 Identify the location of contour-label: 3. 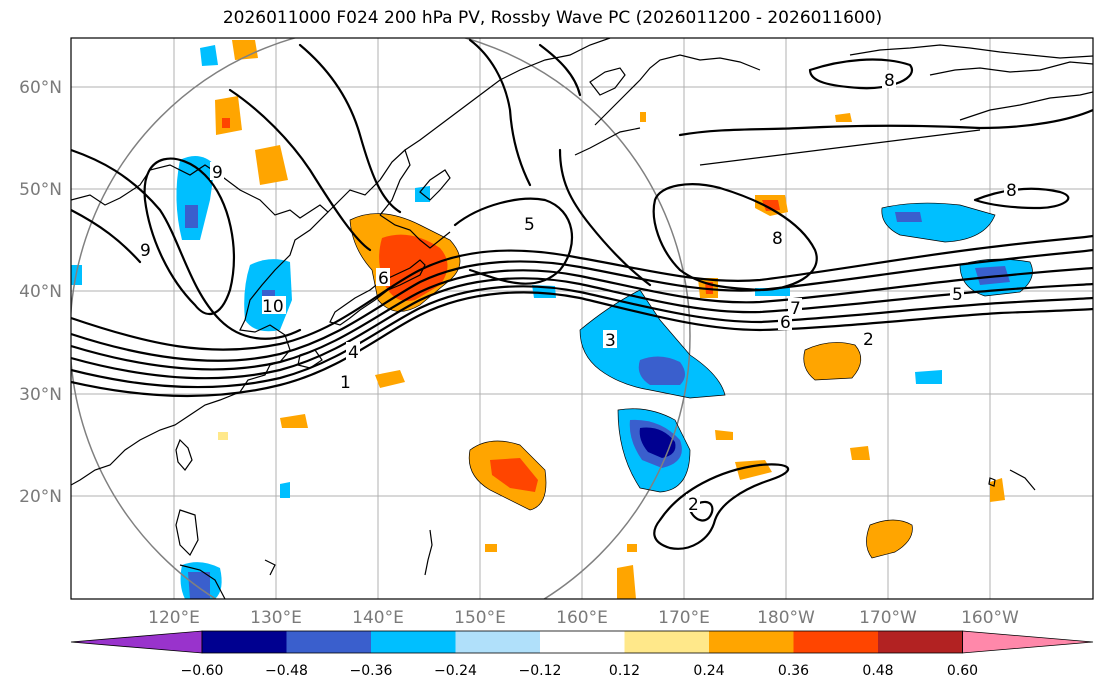
(610, 341).